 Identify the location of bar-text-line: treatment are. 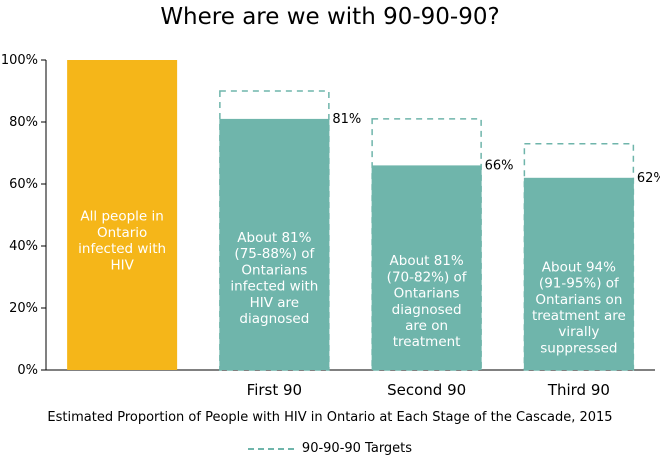
(579, 316).